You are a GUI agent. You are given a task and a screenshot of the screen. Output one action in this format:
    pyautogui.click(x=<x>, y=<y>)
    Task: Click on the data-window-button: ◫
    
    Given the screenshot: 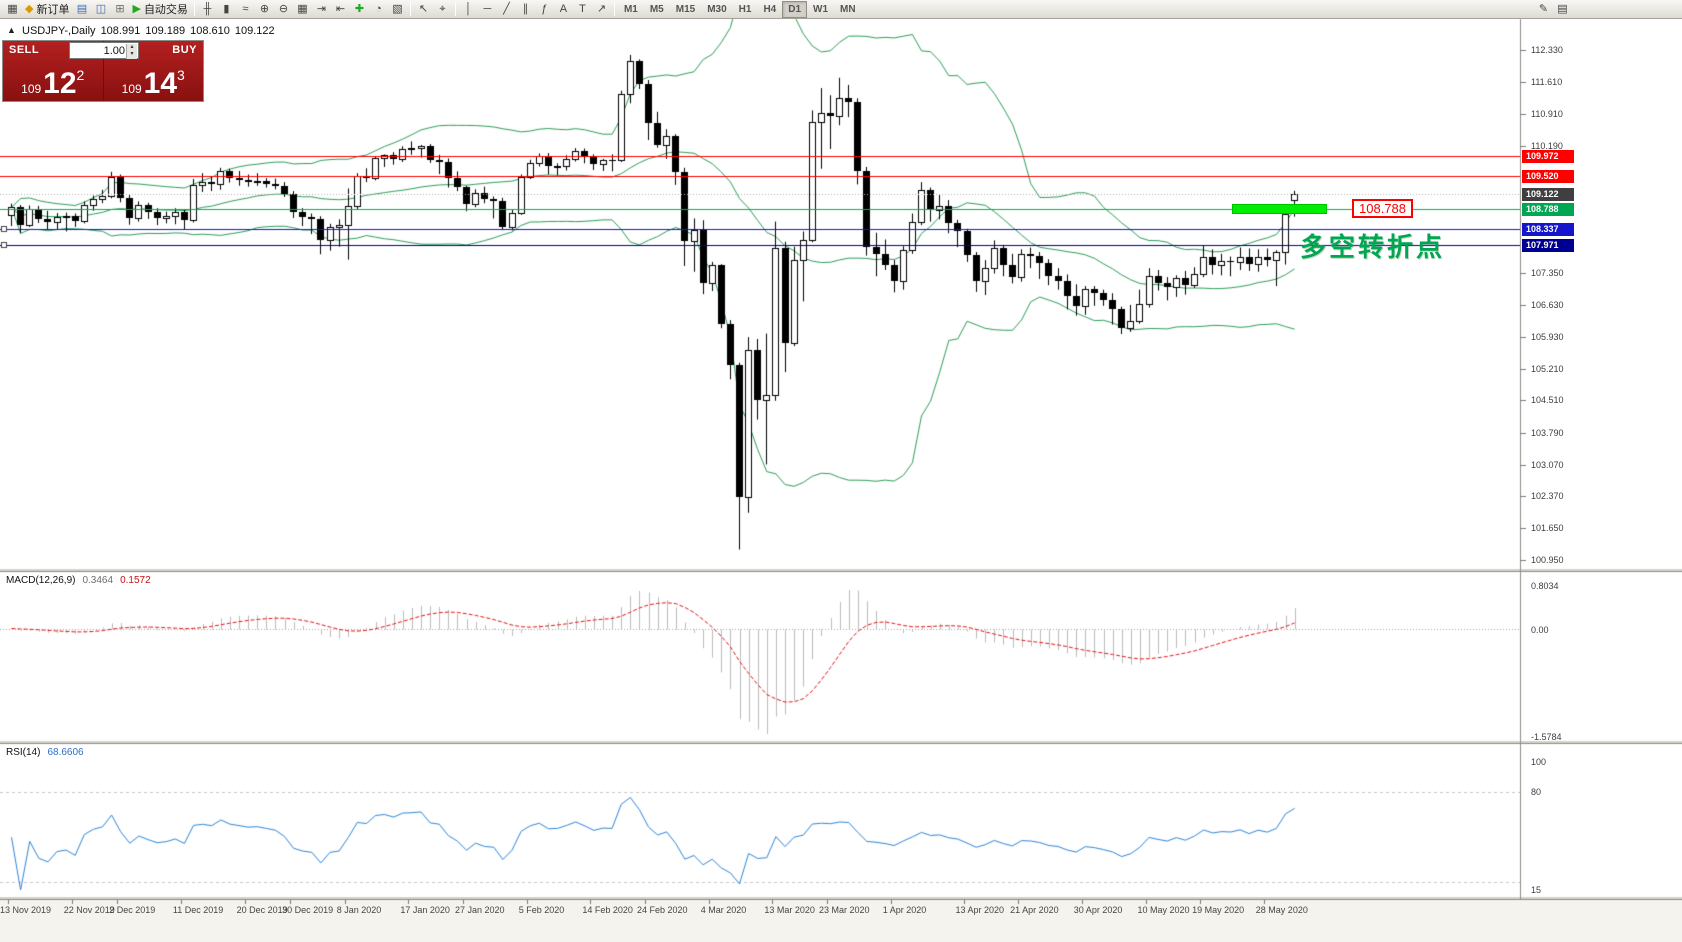 What is the action you would take?
    pyautogui.click(x=100, y=9)
    